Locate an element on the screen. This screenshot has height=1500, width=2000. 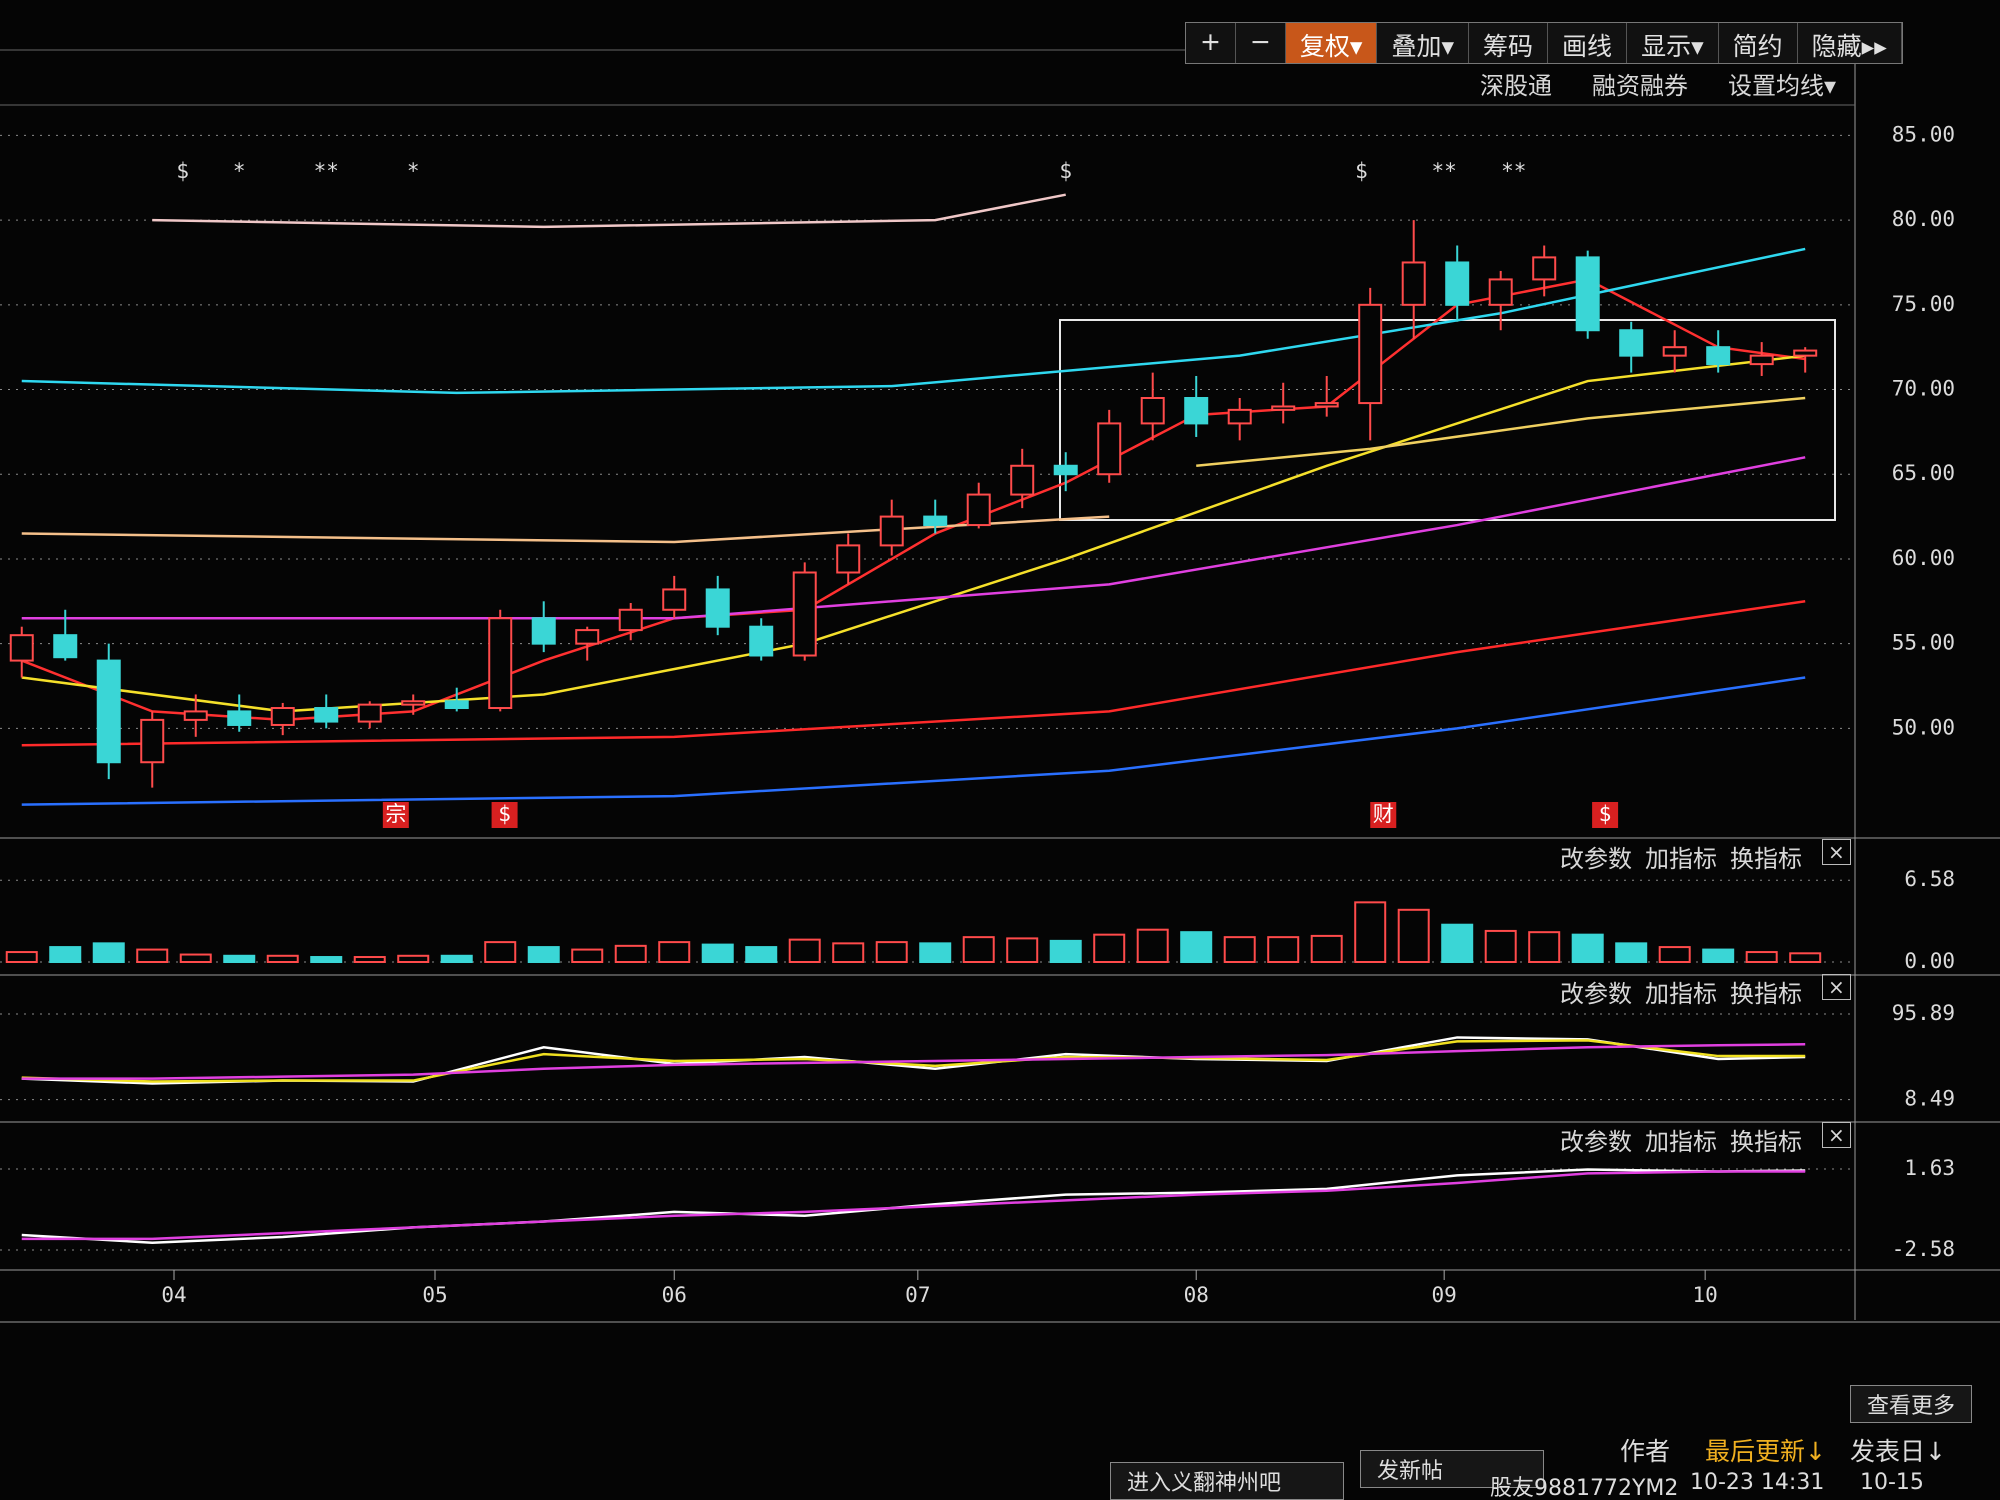
x-tick-label: 08 is located at coordinates (1196, 1295).